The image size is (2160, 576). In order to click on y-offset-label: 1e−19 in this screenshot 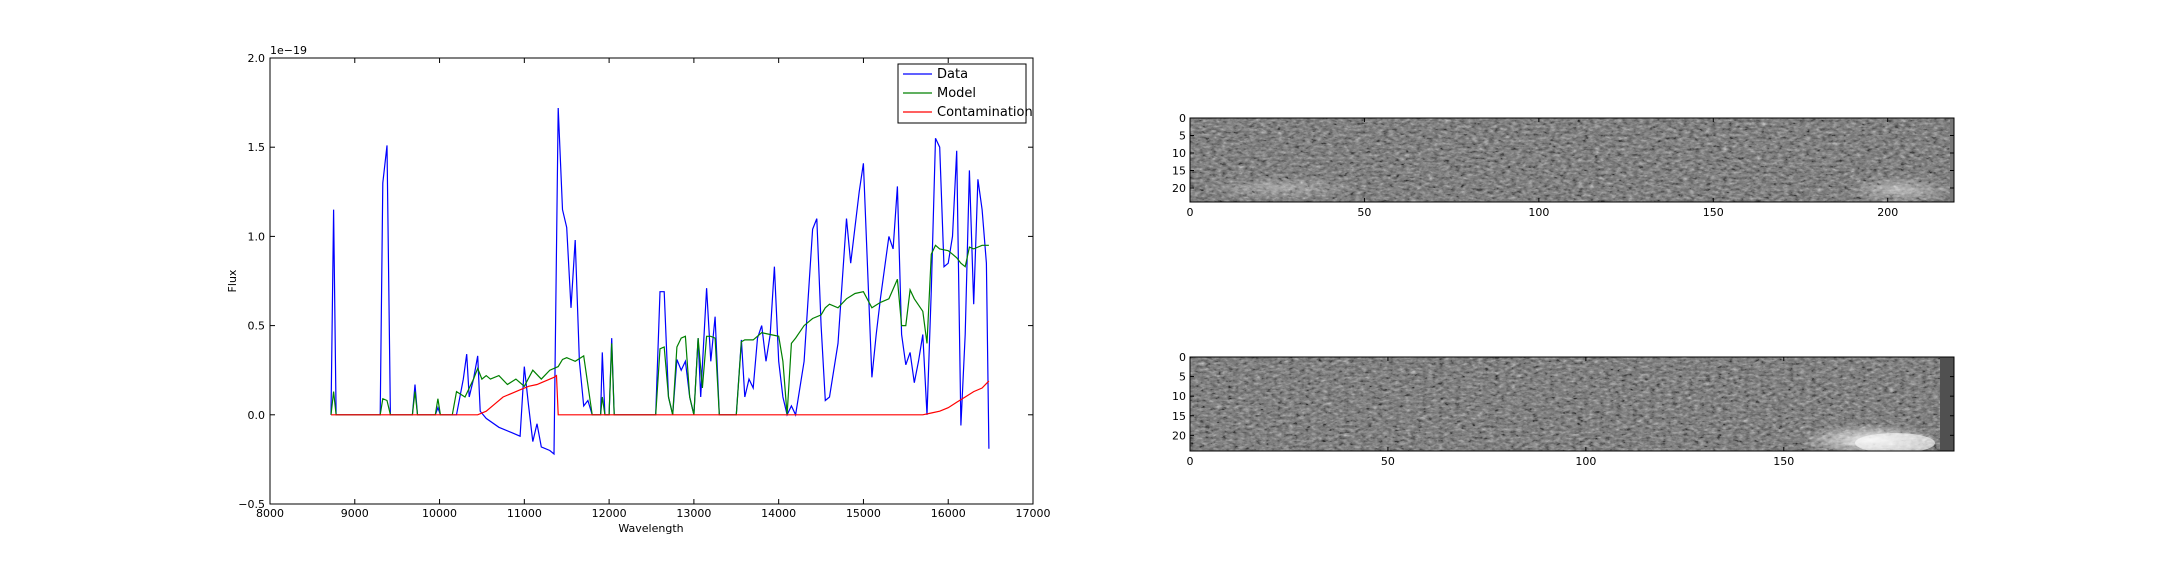, I will do `click(288, 50)`.